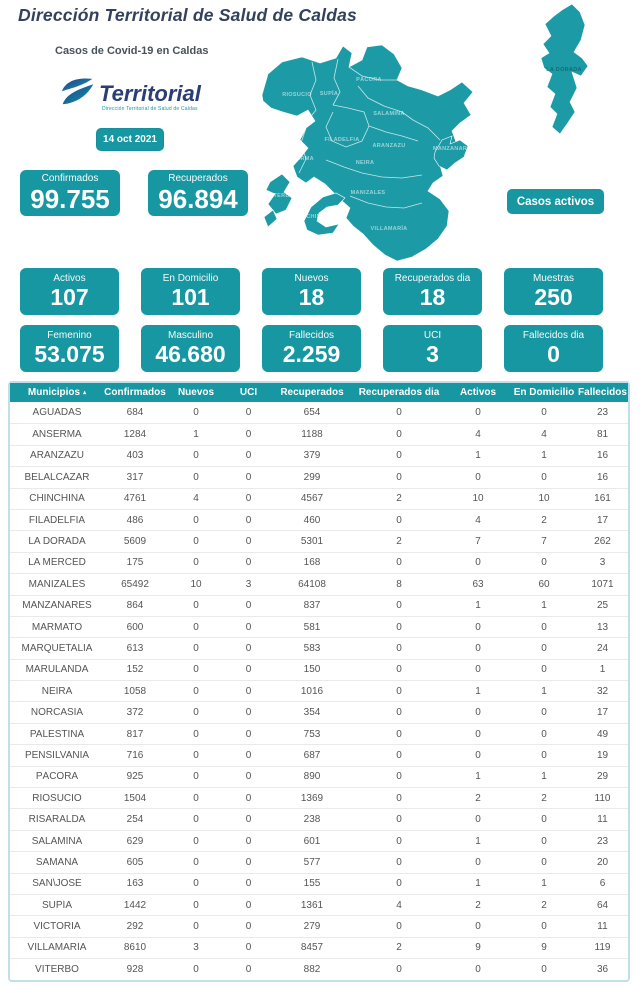 The width and height of the screenshot is (640, 986). I want to click on table-cell: 460, so click(312, 520).